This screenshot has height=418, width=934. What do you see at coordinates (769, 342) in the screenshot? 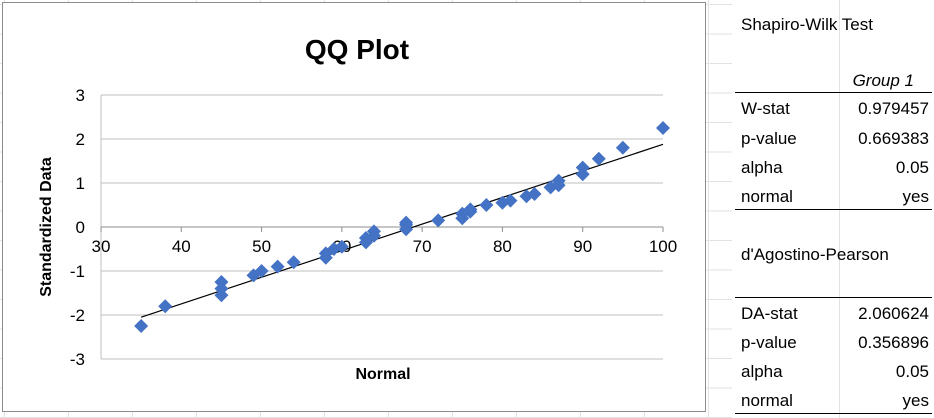
I see `da-label-pvalue: p-value` at bounding box center [769, 342].